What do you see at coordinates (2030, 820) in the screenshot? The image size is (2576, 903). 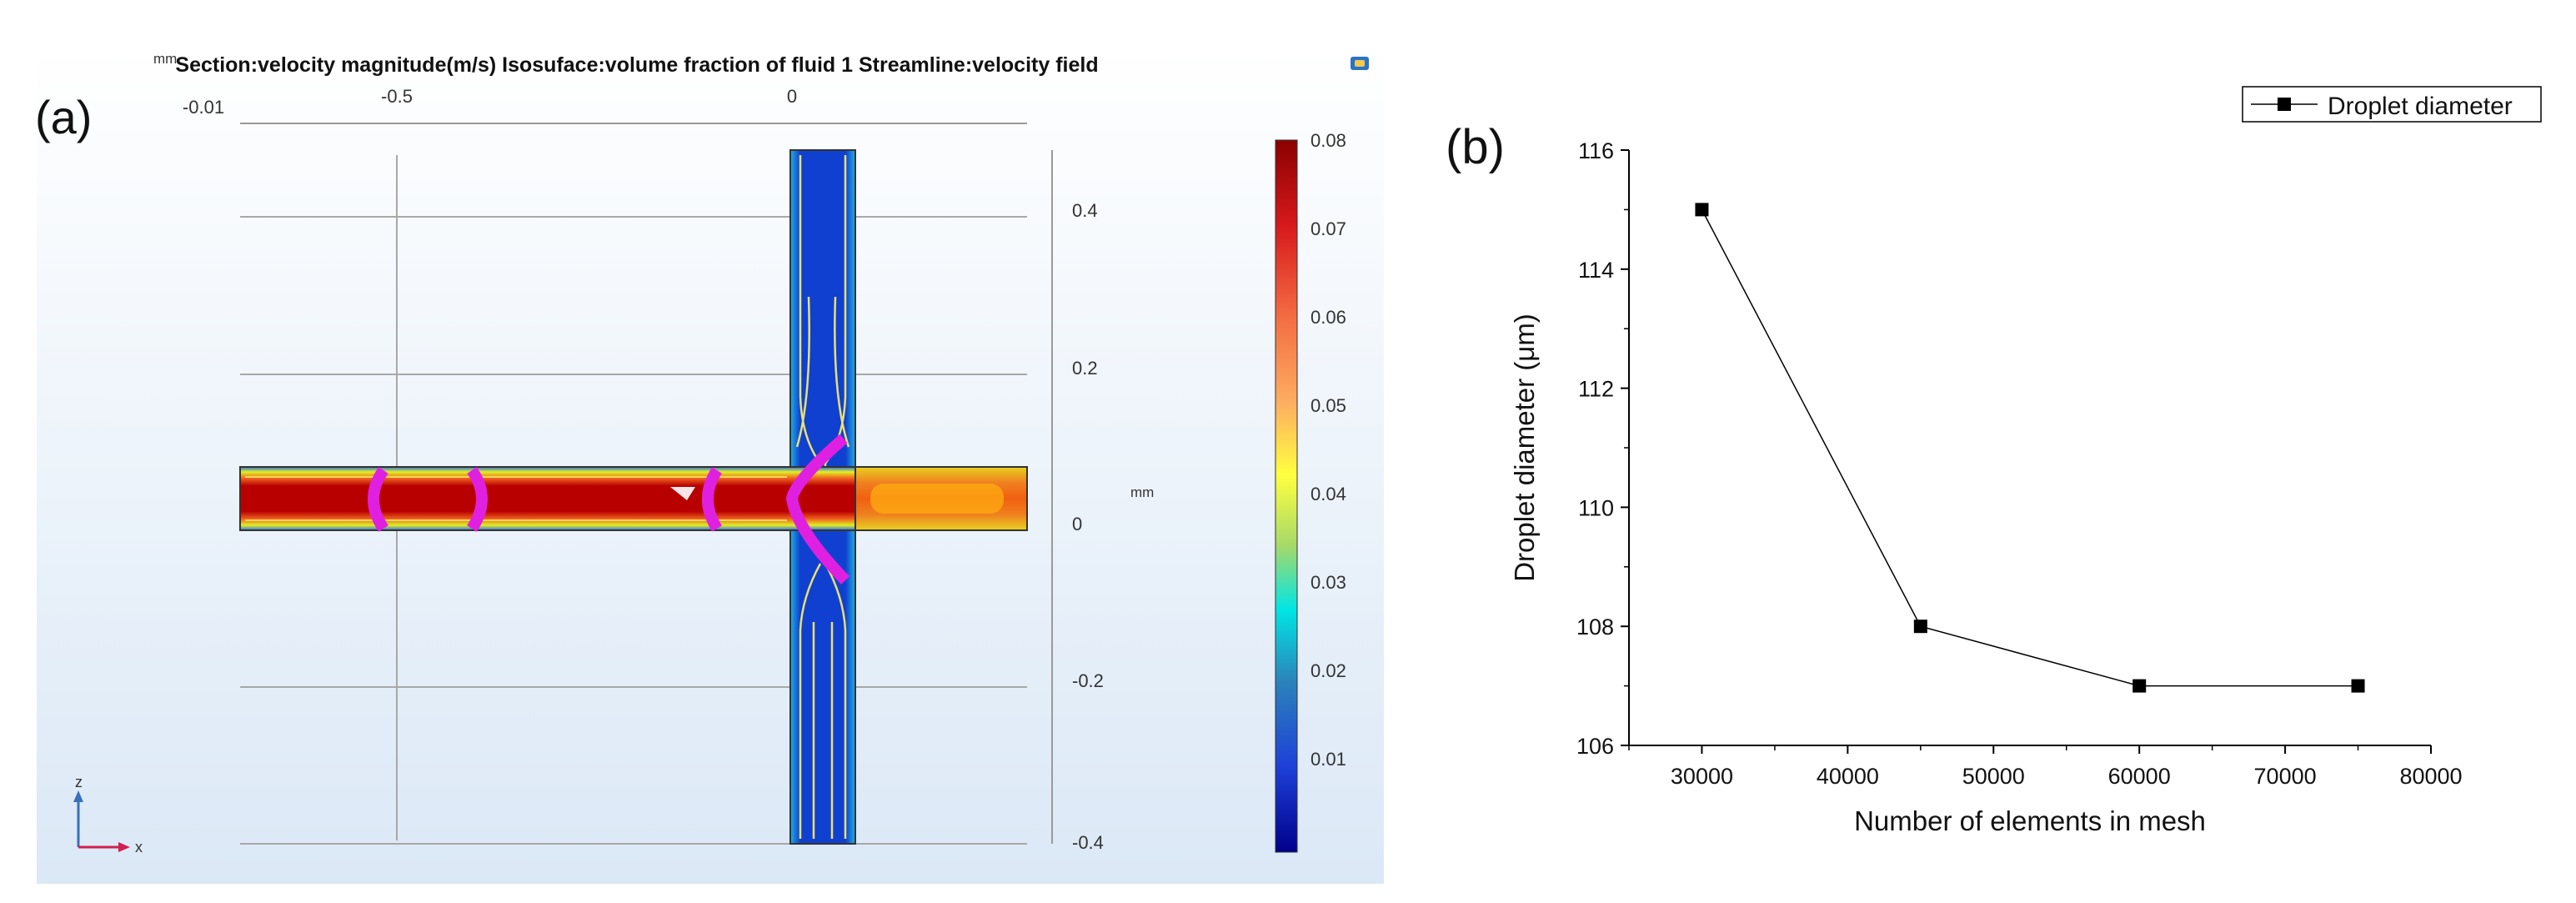 I see `x-axis-title: Number of elements in mesh` at bounding box center [2030, 820].